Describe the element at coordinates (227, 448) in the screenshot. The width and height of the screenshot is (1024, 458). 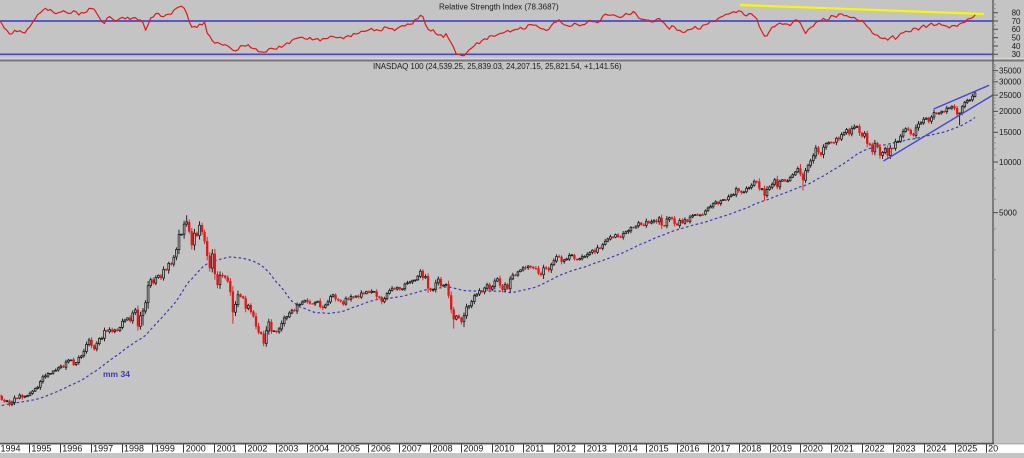
I see `svg-text: 2001` at that location.